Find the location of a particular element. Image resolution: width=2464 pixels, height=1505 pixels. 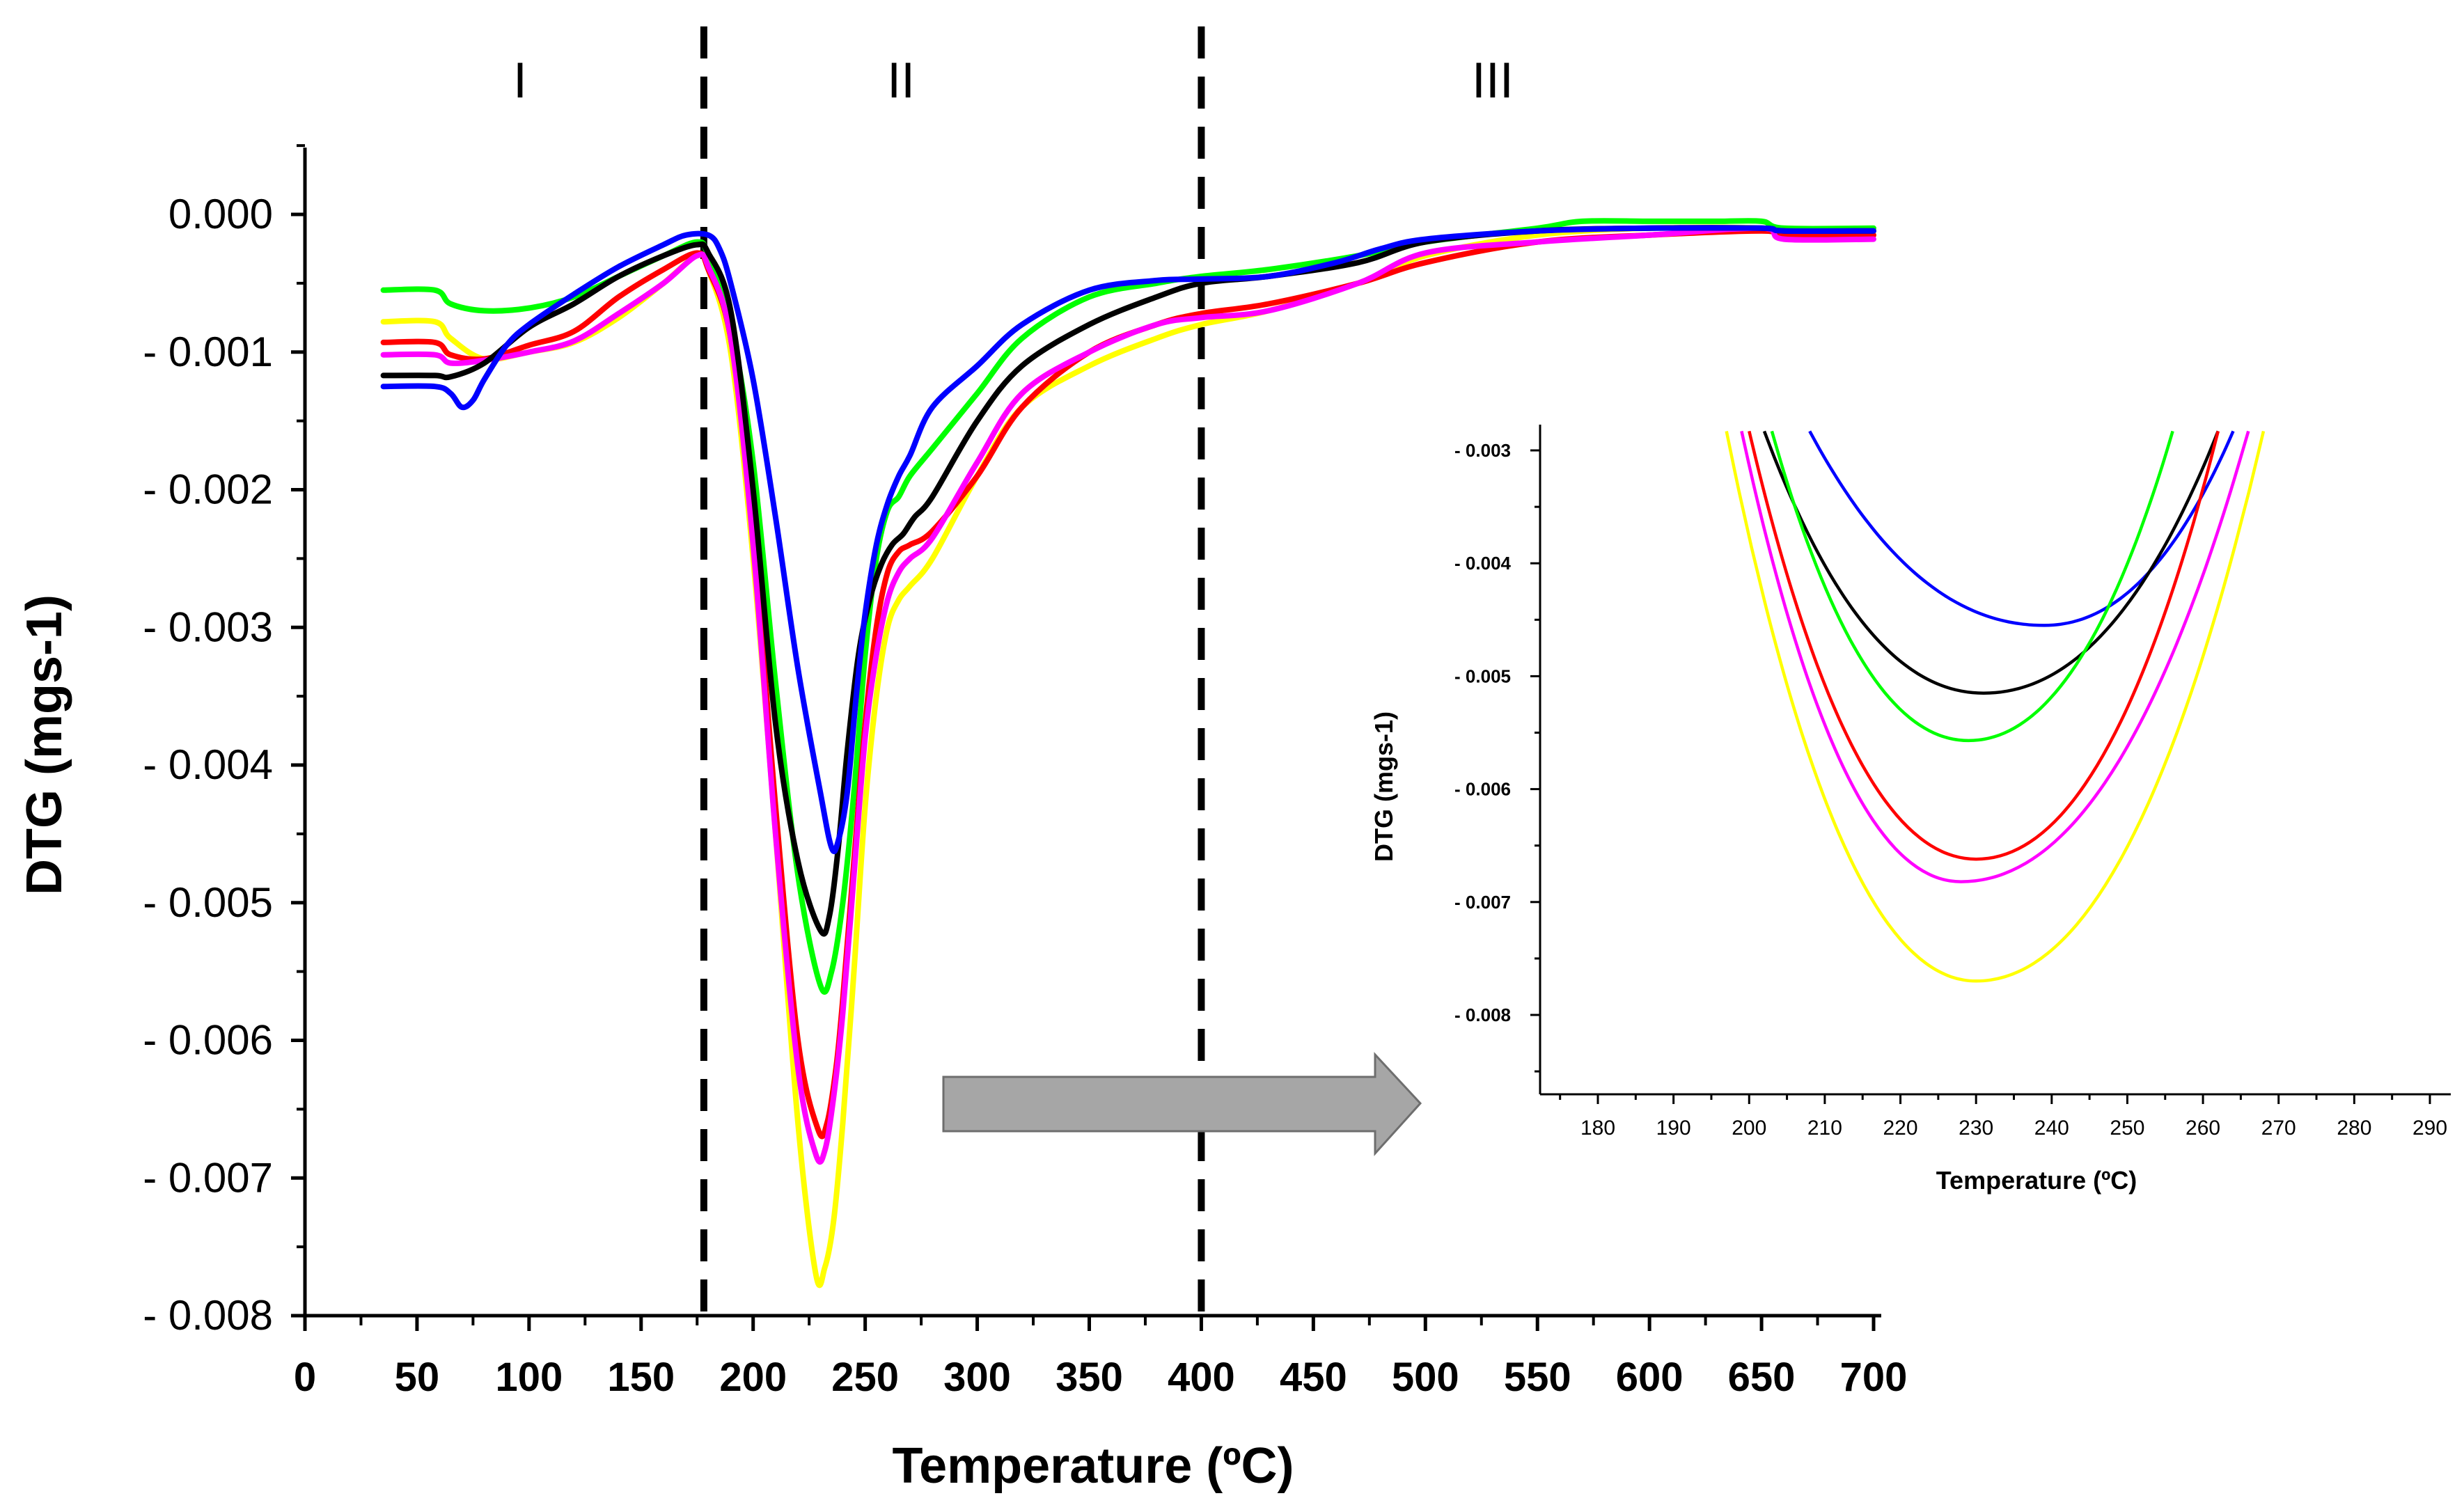

main-y-tick-label: - 0.007 is located at coordinates (208, 1178).